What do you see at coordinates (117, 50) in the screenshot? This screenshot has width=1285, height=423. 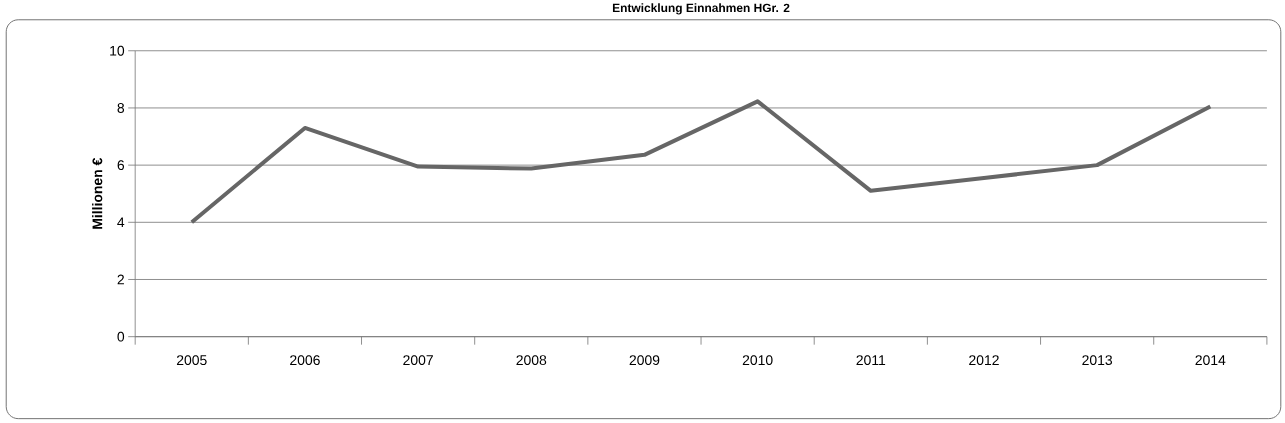 I see `y-tick-label: 10` at bounding box center [117, 50].